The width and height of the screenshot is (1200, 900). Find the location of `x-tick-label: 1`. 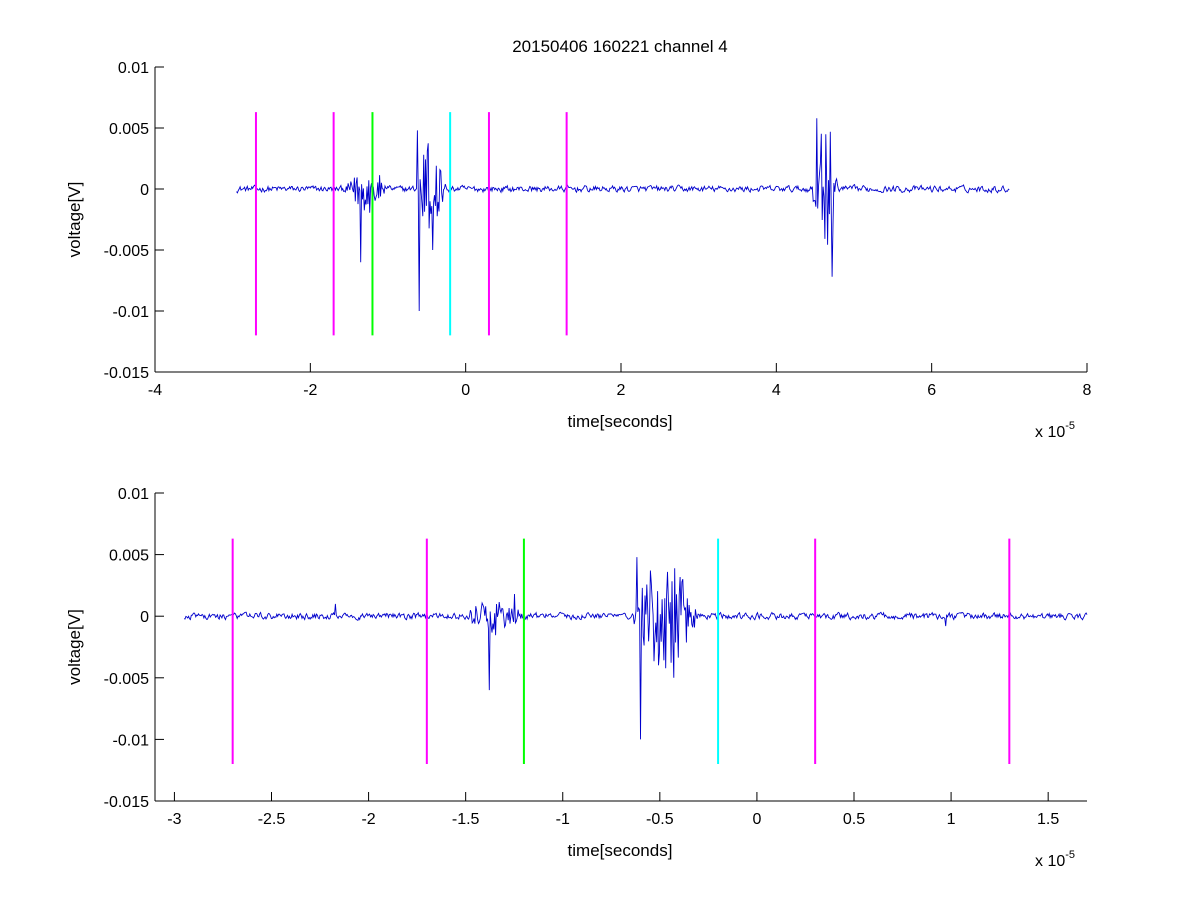

x-tick-label: 1 is located at coordinates (951, 819).